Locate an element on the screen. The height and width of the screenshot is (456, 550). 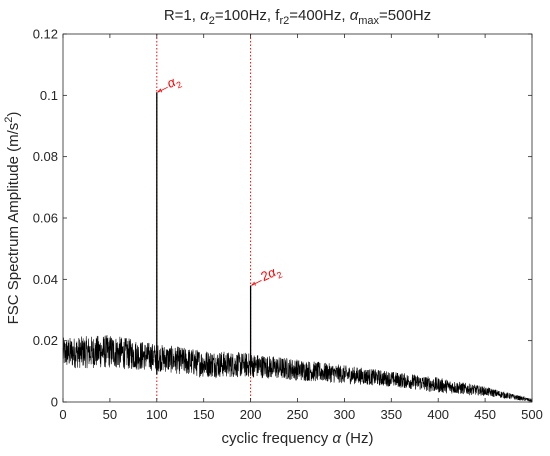
x-axis-label: cyclic frequency α (Hz) is located at coordinates (298, 438).